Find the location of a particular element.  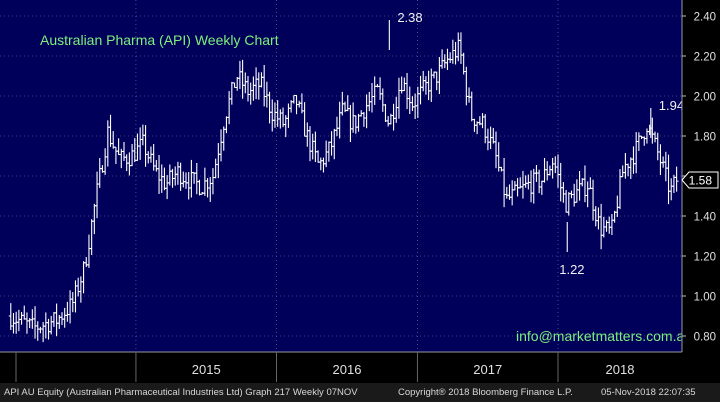

annotation-label: 1.94 is located at coordinates (671, 105).